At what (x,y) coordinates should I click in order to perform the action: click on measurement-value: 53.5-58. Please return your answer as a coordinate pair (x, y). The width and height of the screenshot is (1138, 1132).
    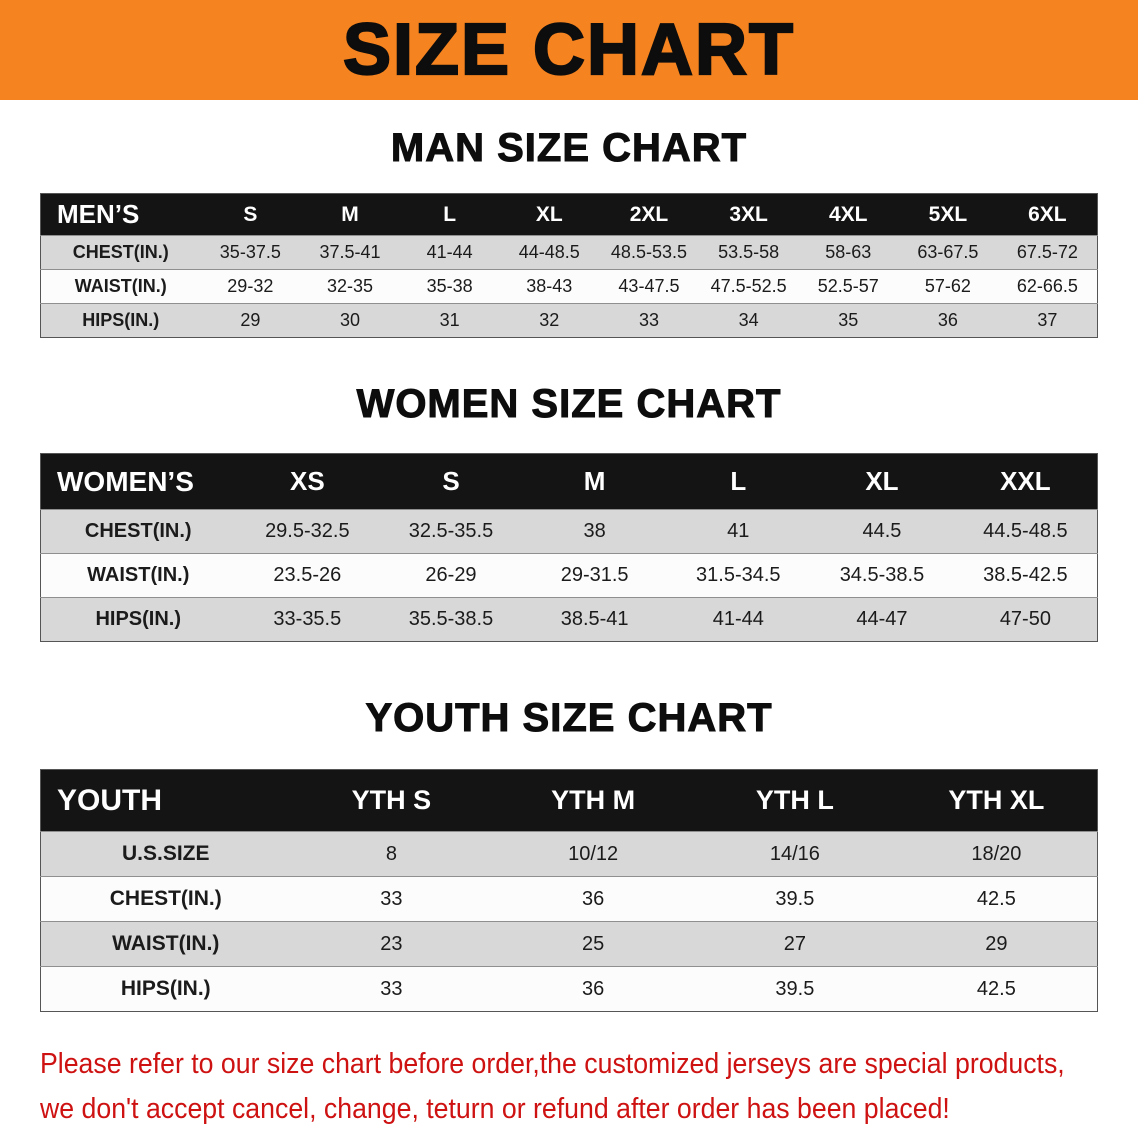
    Looking at the image, I should click on (749, 252).